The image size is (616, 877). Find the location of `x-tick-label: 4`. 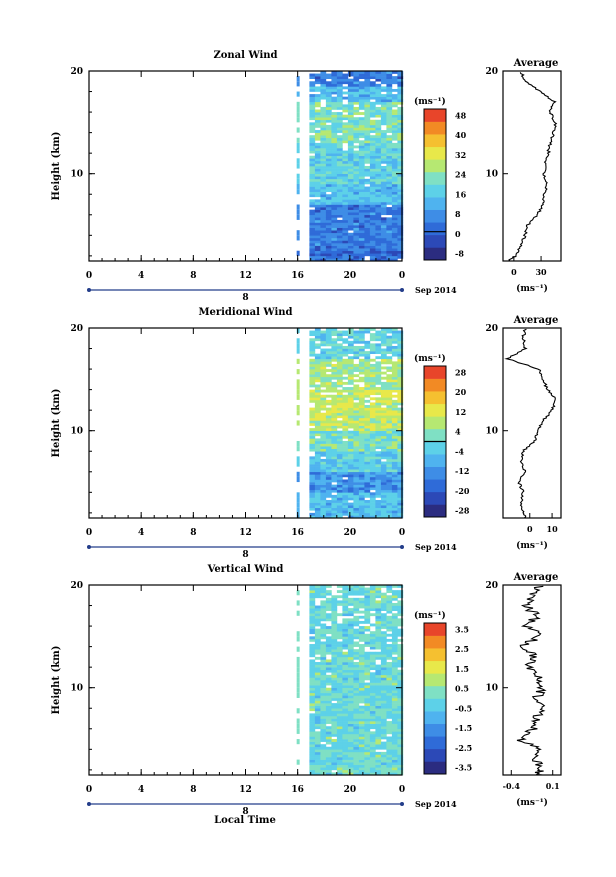

x-tick-label: 4 is located at coordinates (141, 276).